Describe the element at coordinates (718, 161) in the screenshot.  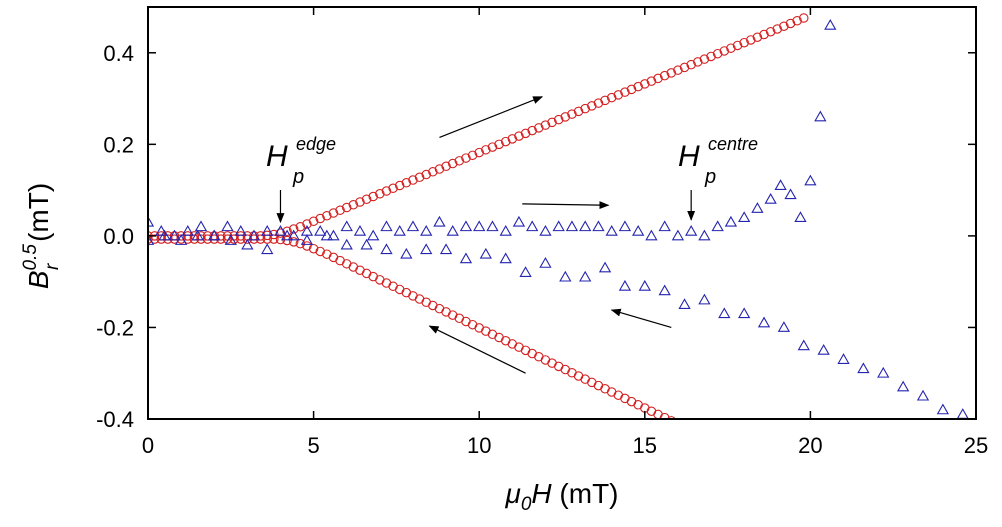
I see `hp-centre-annotation: H centre p` at that location.